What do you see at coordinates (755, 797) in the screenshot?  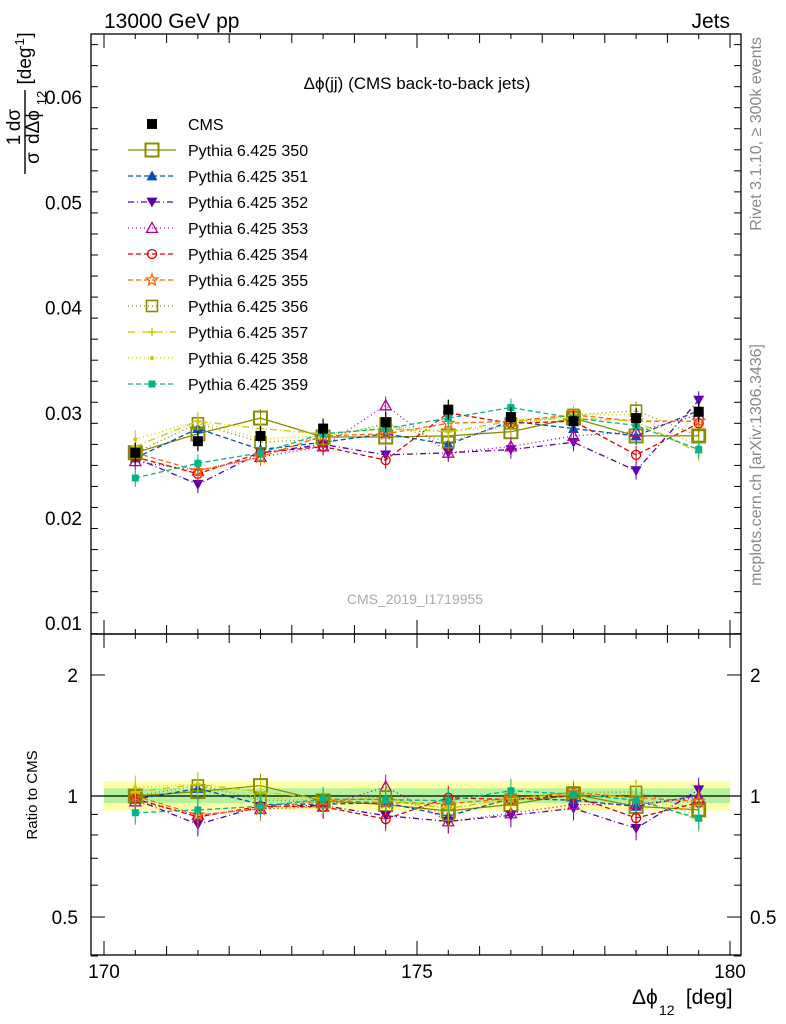 I see `ratio-tick-label-right: 1` at bounding box center [755, 797].